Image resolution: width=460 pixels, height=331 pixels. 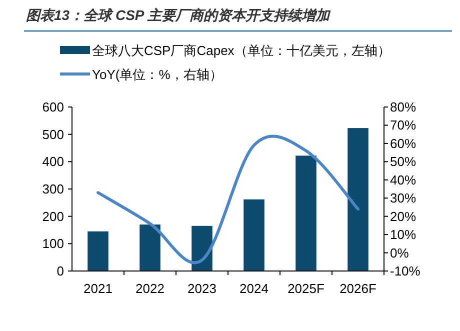 I want to click on y-tick-label: 100, so click(x=53, y=244).